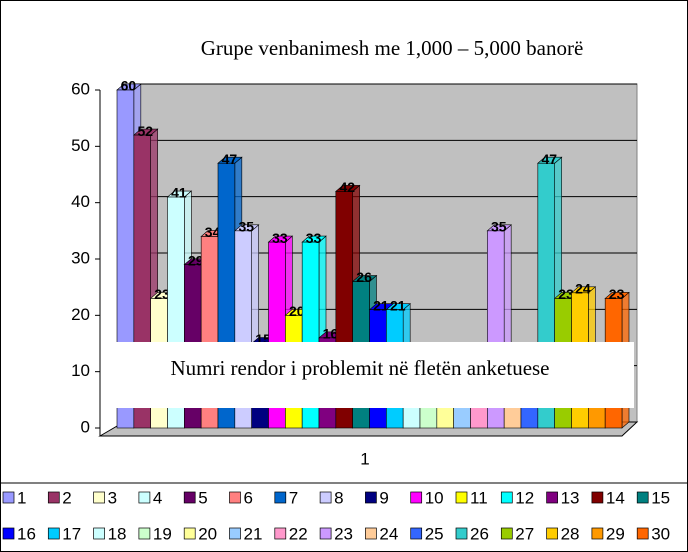  I want to click on legend-label: 21, so click(253, 533).